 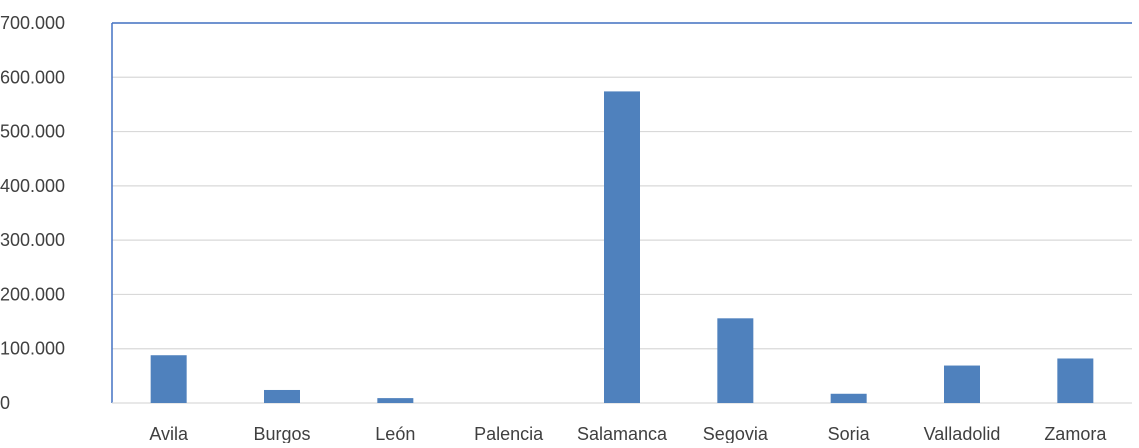 What do you see at coordinates (32, 77) in the screenshot?
I see `y-tick-label: 600.000` at bounding box center [32, 77].